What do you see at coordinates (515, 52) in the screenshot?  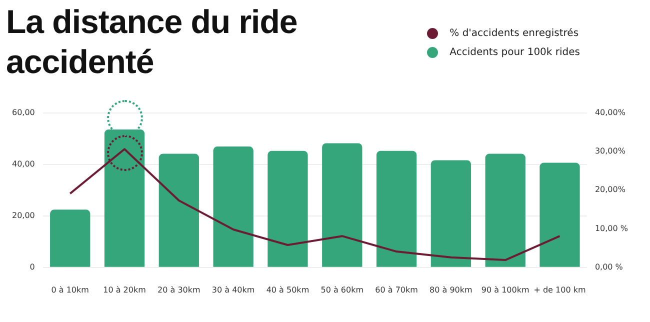 I see `legend-label: Accidents pour 100k rides` at bounding box center [515, 52].